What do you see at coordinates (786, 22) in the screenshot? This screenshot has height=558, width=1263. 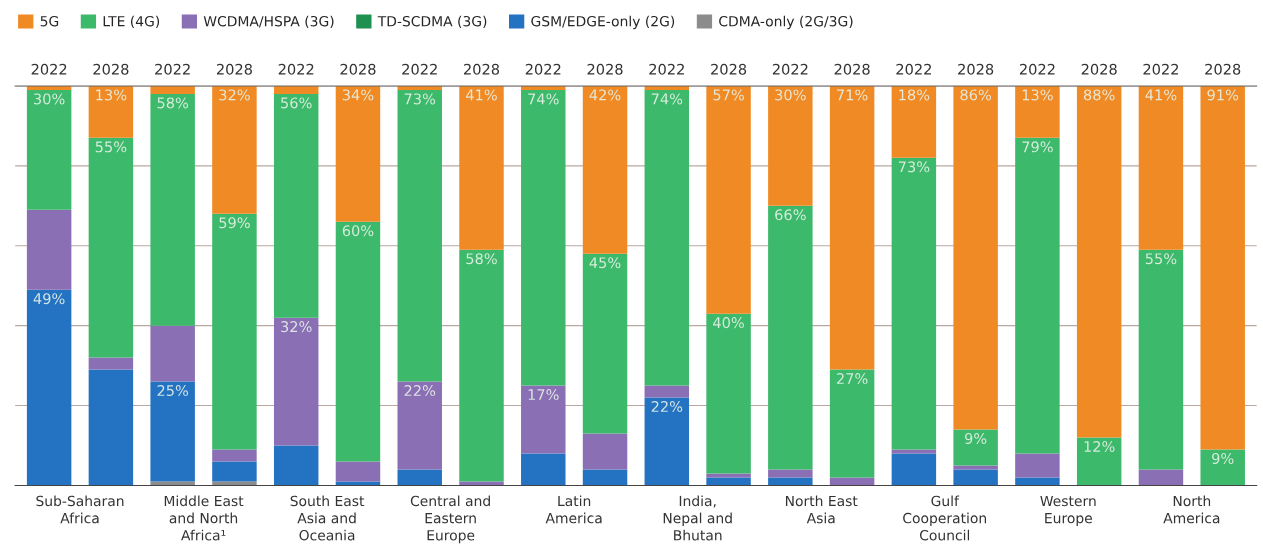 I see `legend-label: CDMA-only (2G/3G)` at bounding box center [786, 22].